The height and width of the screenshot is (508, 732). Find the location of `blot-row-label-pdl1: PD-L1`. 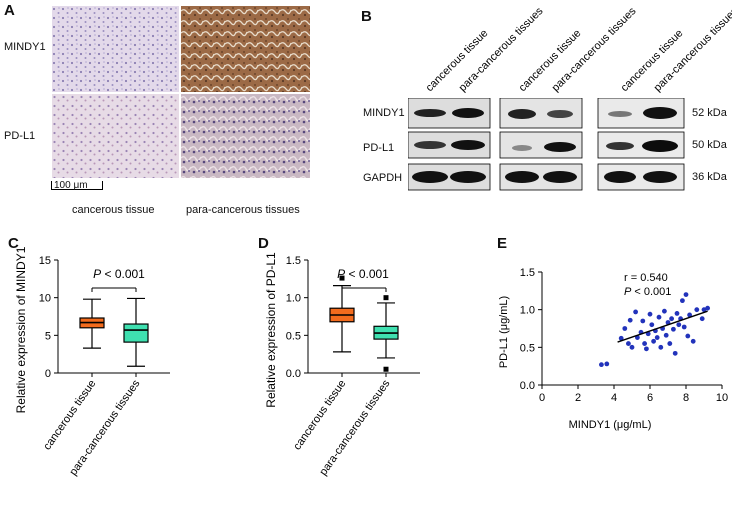

blot-row-label-pdl1: PD-L1 is located at coordinates (379, 148).